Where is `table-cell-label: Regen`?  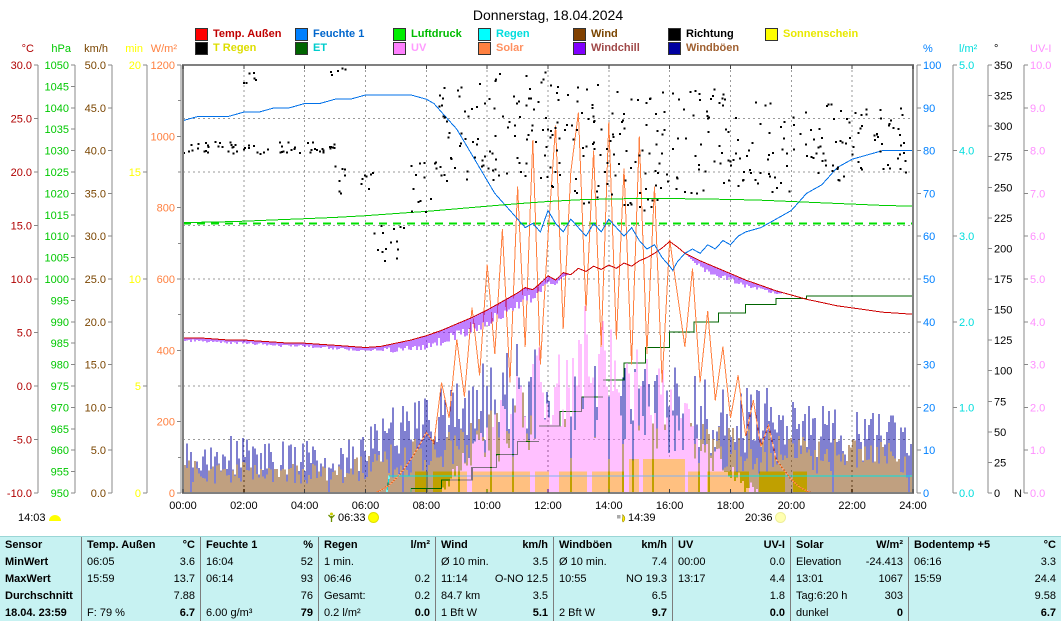
table-cell-label: Regen is located at coordinates (341, 545).